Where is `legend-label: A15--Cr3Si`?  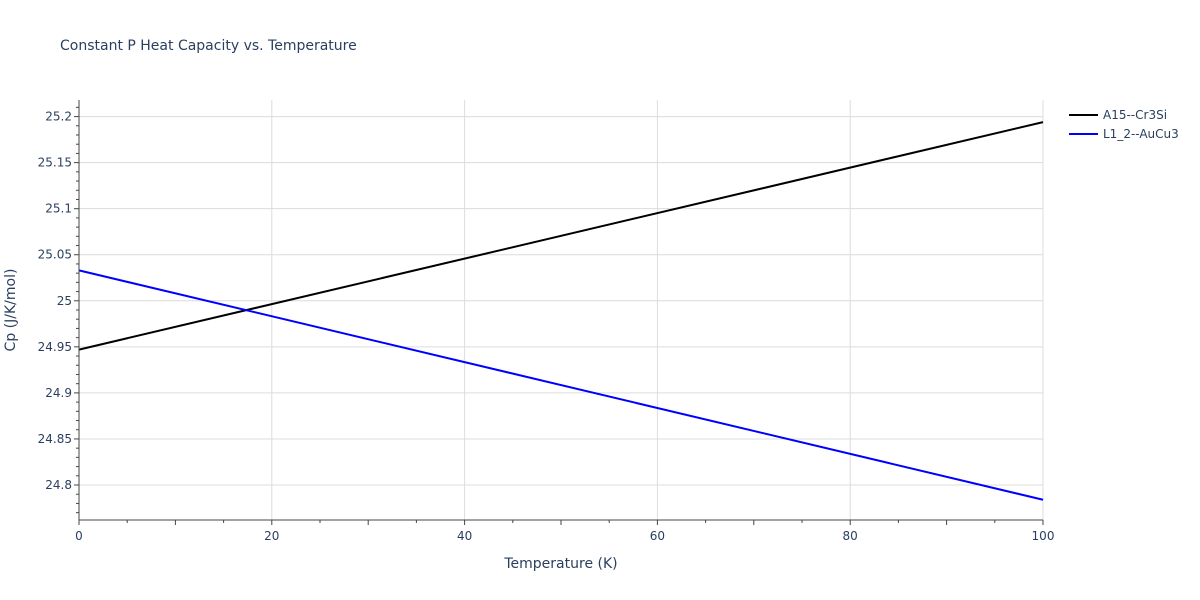 legend-label: A15--Cr3Si is located at coordinates (1135, 115).